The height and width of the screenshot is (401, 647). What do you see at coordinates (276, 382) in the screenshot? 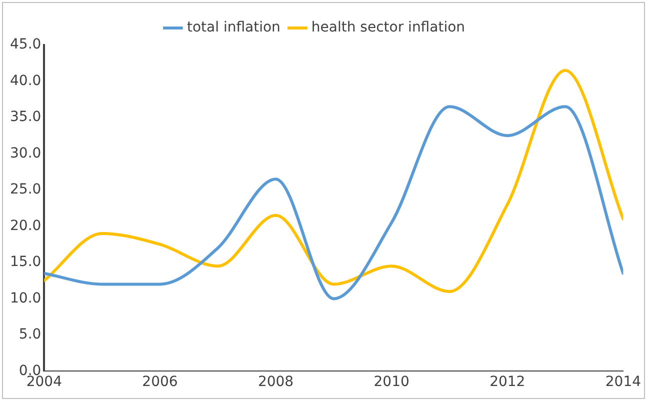
I see `x-tick-label: 2008` at bounding box center [276, 382].